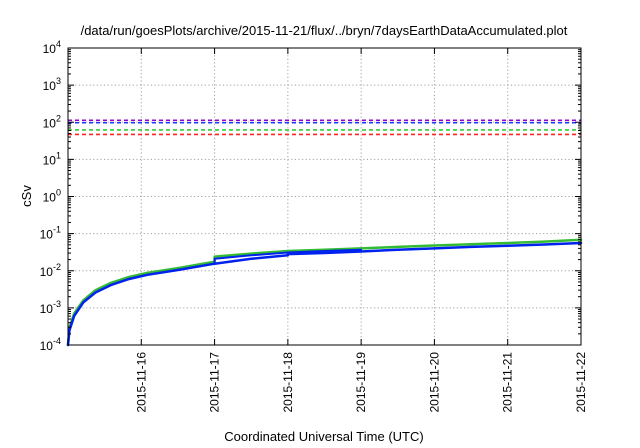 This screenshot has width=640, height=448. Describe the element at coordinates (52, 121) in the screenshot. I see `y-tick-label: 10²` at that location.